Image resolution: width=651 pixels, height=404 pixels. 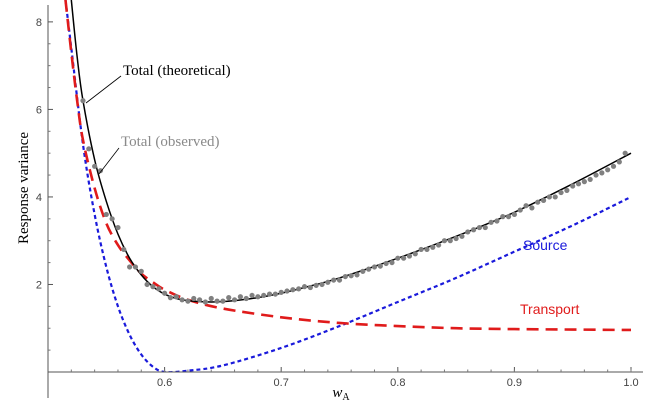 What do you see at coordinates (39, 198) in the screenshot?
I see `y-tick-label: 4` at bounding box center [39, 198].